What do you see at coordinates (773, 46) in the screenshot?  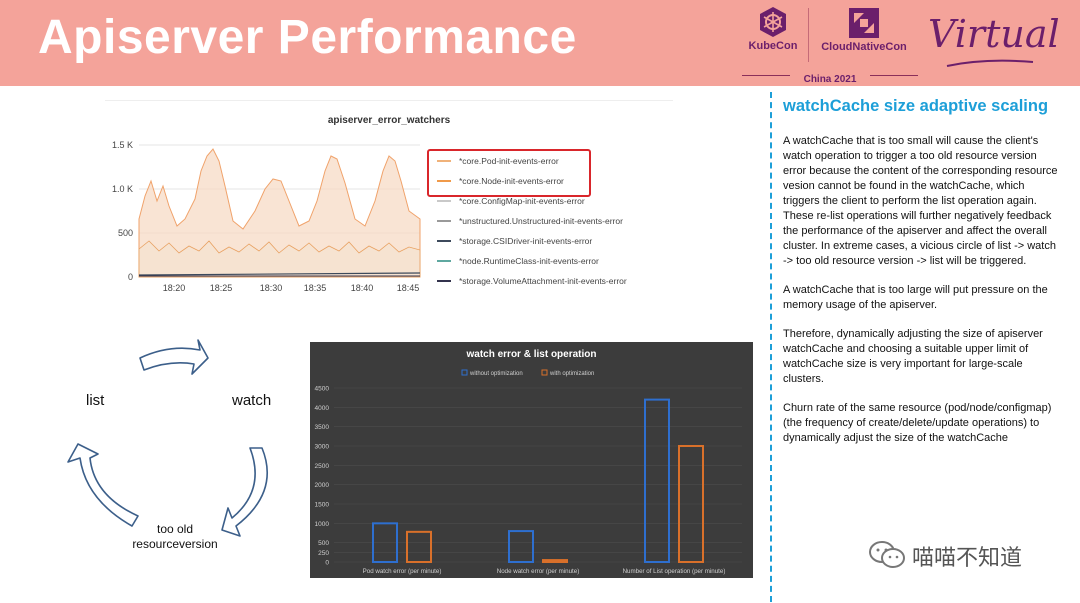 I see `kubecon-label: KubeCon` at bounding box center [773, 46].